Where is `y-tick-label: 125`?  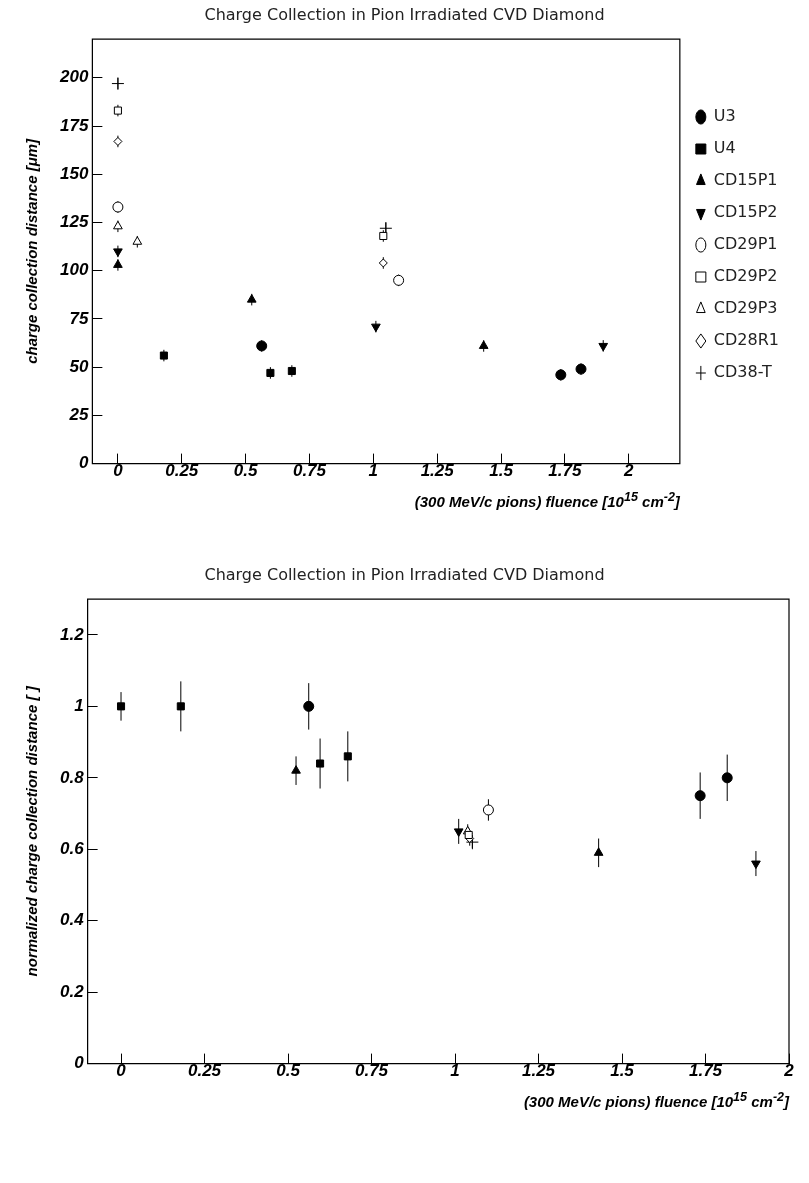
y-tick-label: 125 is located at coordinates (74, 222).